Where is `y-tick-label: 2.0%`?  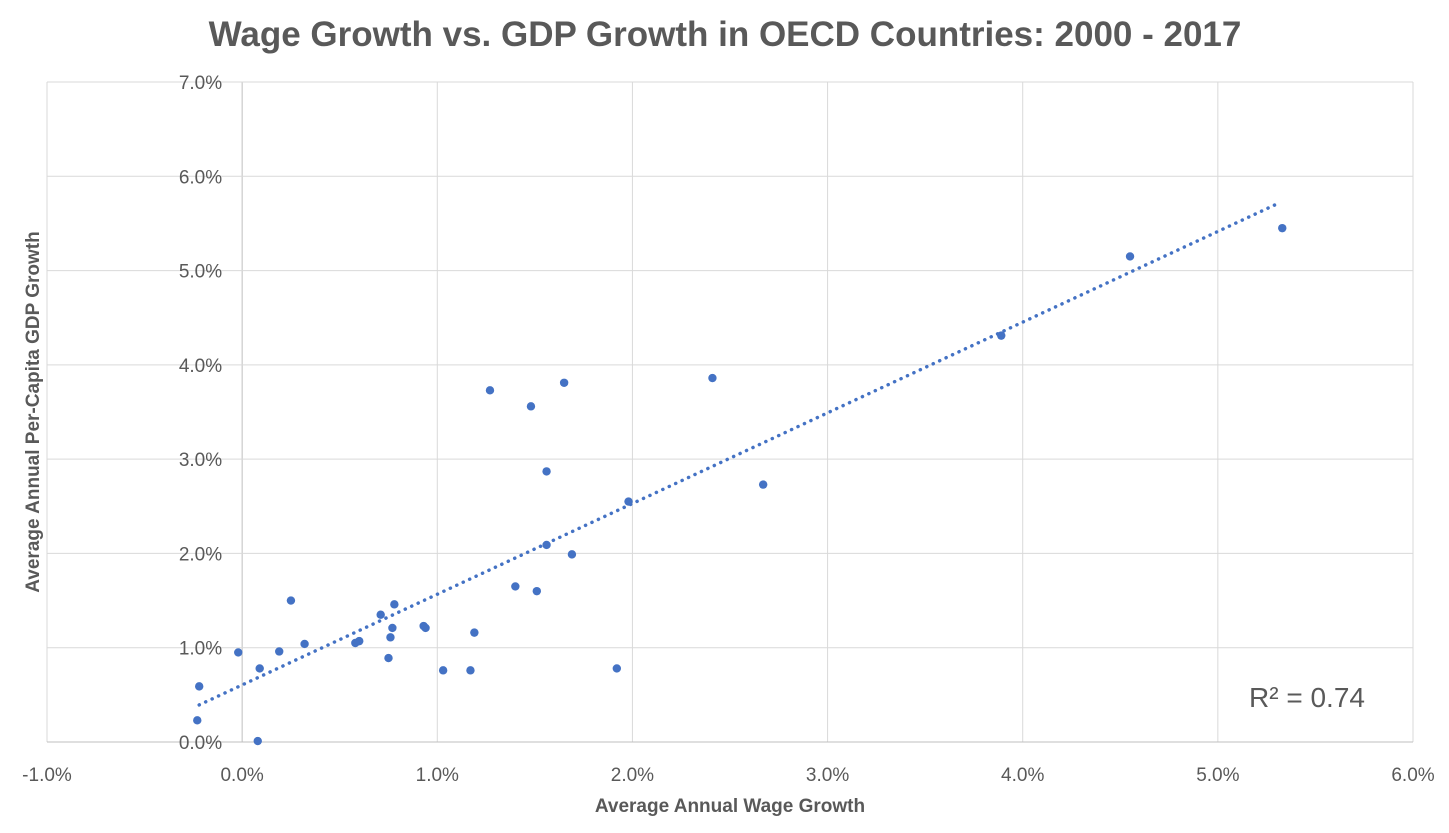 y-tick-label: 2.0% is located at coordinates (200, 554).